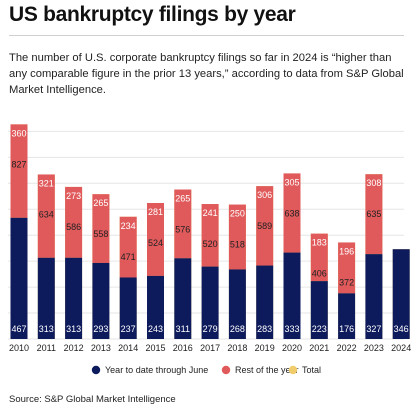 The height and width of the screenshot is (409, 414). I want to click on chart-title: US bankruptcy filings by year, so click(152, 14).